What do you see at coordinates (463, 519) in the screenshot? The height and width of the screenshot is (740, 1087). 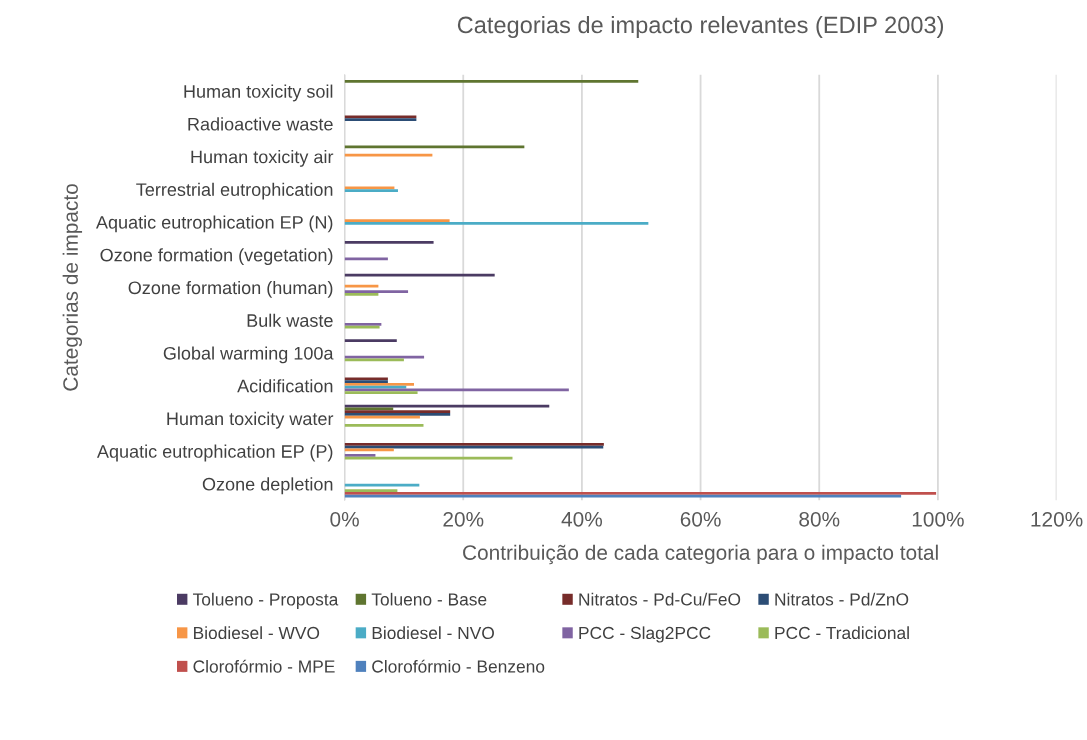 I see `x-tick-label: 20%` at bounding box center [463, 519].